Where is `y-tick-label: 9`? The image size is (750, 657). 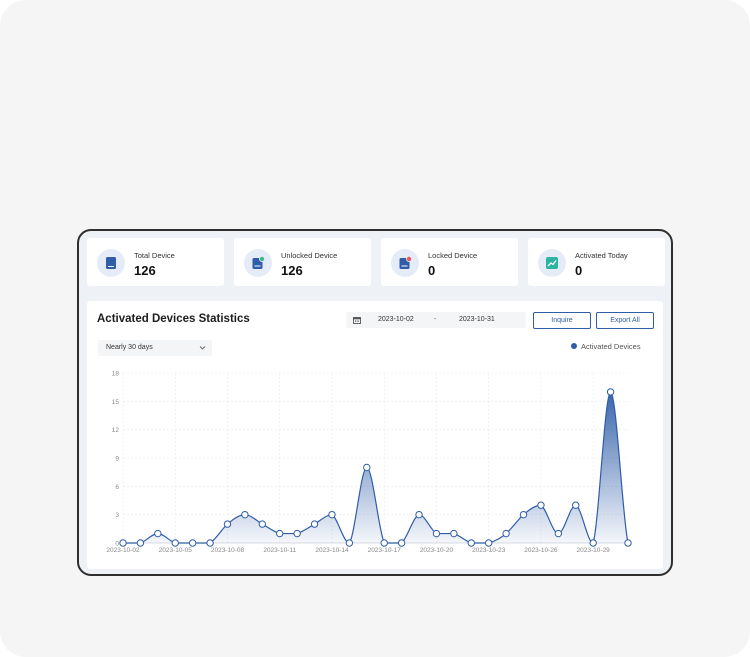 y-tick-label: 9 is located at coordinates (117, 459).